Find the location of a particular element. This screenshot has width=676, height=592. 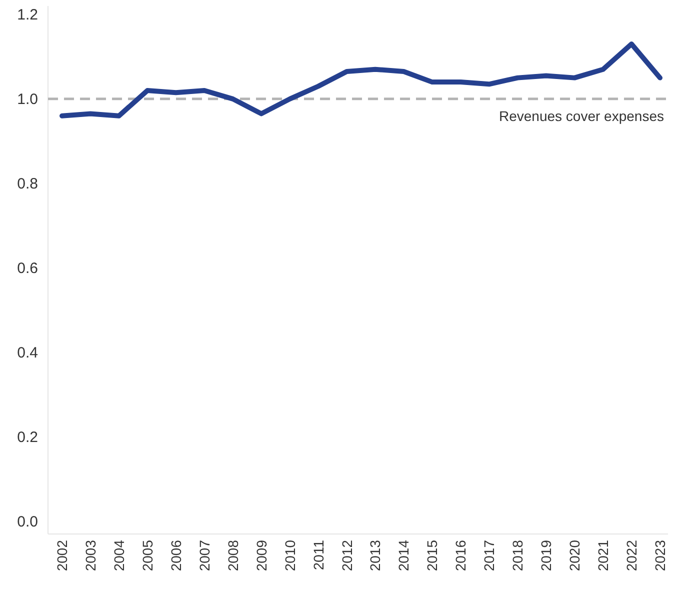

x-tick-label: 2017 is located at coordinates (489, 556).